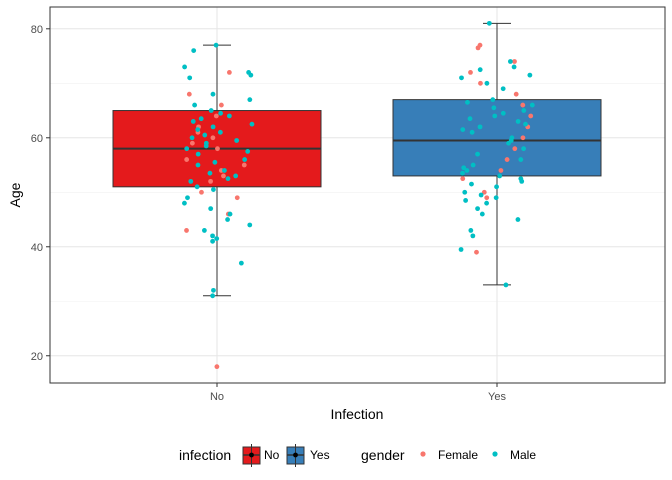 The height and width of the screenshot is (480, 672). Describe the element at coordinates (497, 138) in the screenshot. I see `box-yes` at that location.